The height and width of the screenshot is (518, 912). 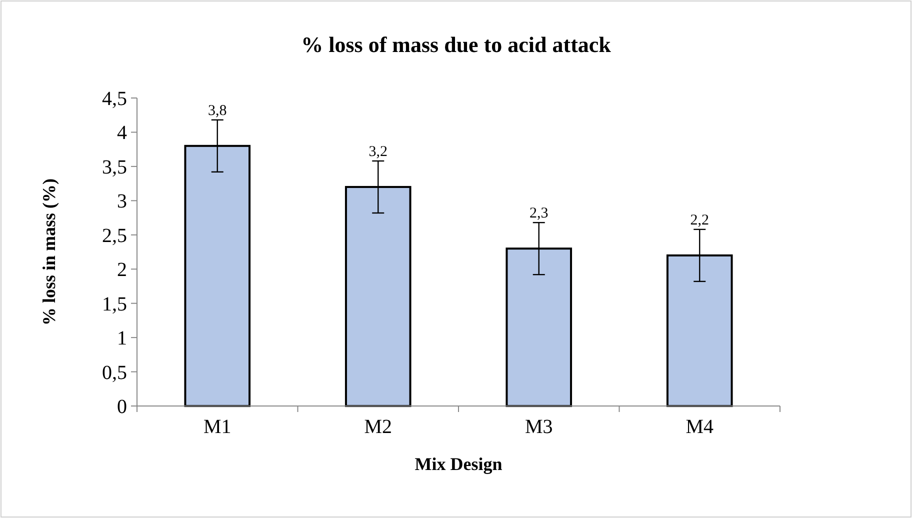 I want to click on x-tick-label: M2, so click(x=378, y=427).